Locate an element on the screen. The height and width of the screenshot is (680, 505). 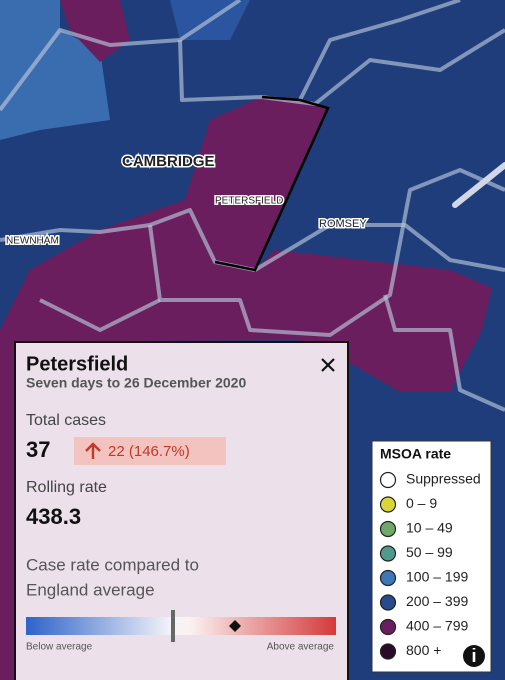
legend-label: 10 – 49 is located at coordinates (429, 528).